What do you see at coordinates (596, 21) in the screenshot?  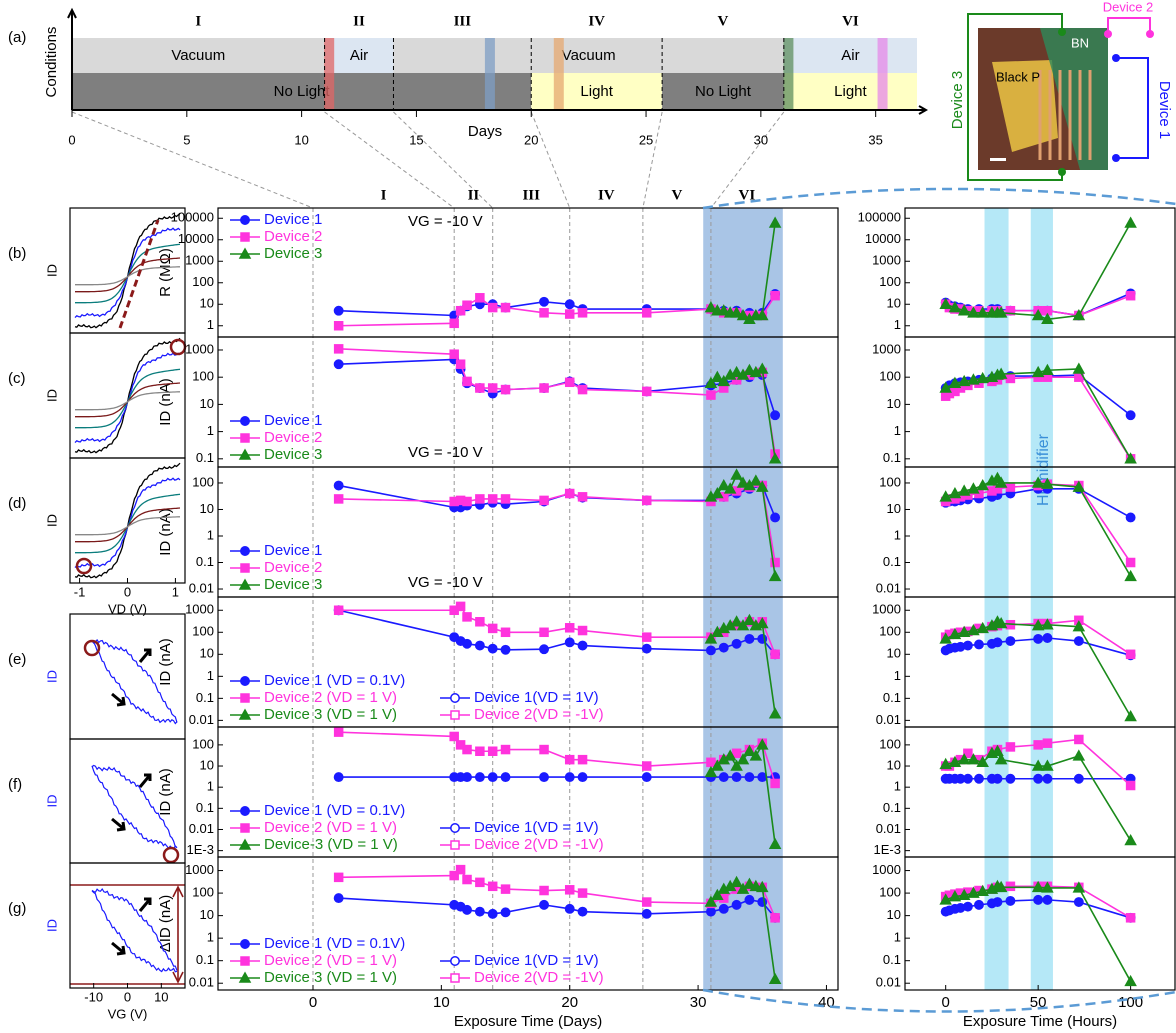 I see `period-label: IV` at bounding box center [596, 21].